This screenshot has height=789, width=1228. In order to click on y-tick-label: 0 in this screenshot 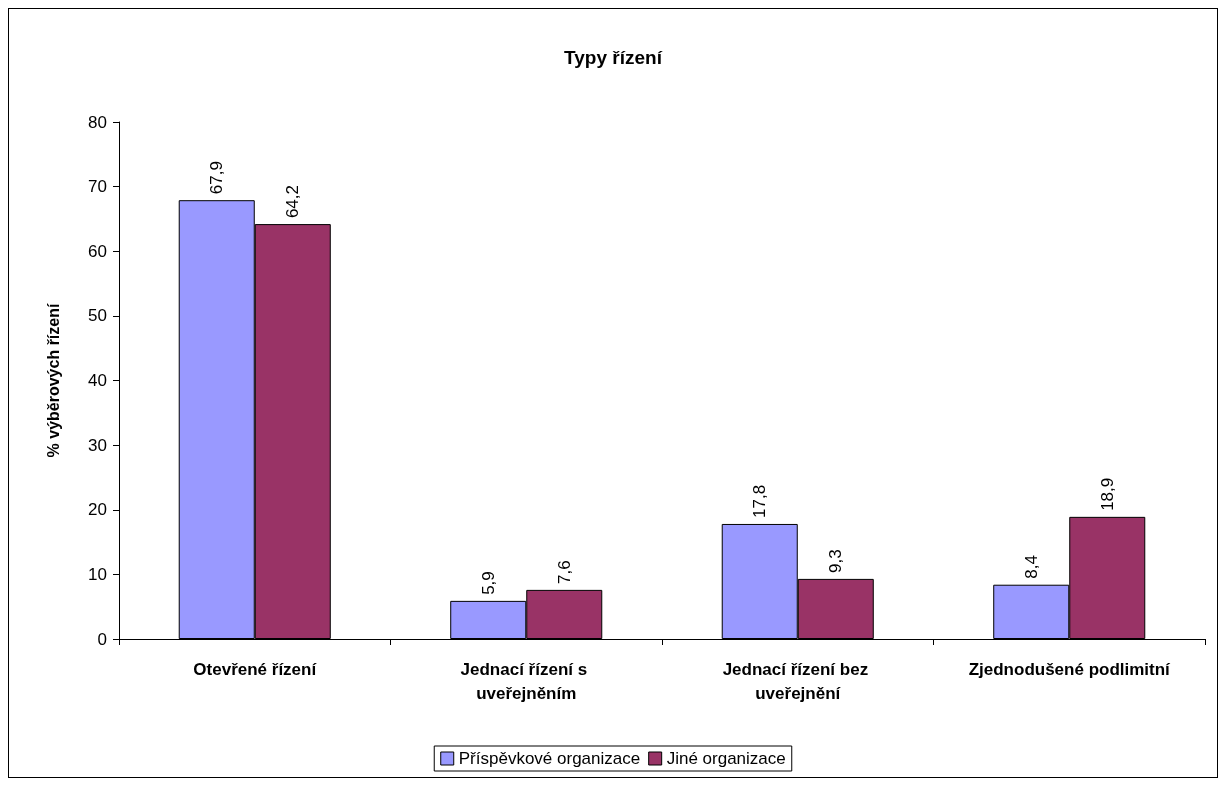, I will do `click(102, 639)`.